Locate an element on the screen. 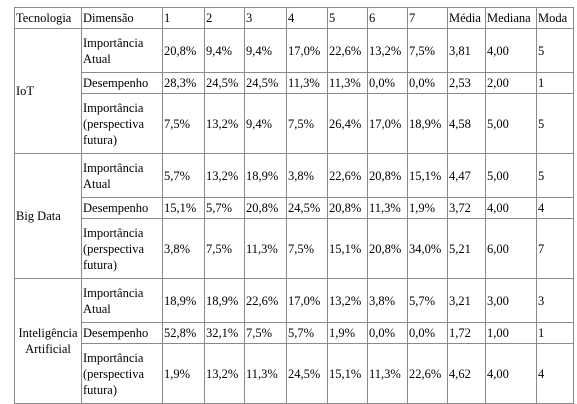 Image resolution: width=577 pixels, height=404 pixels. median-cell: 5,00 is located at coordinates (511, 124).